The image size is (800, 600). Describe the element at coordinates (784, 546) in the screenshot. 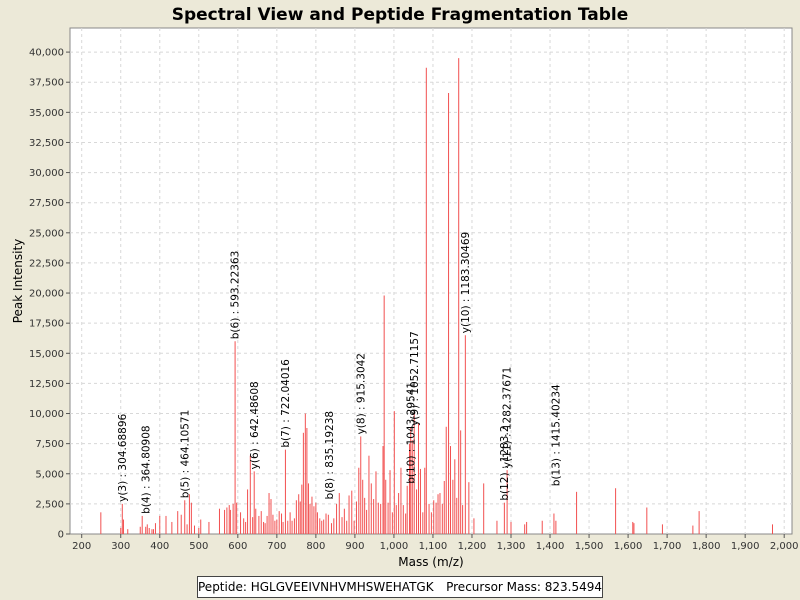

I see `x-tick-label: 2,000` at that location.